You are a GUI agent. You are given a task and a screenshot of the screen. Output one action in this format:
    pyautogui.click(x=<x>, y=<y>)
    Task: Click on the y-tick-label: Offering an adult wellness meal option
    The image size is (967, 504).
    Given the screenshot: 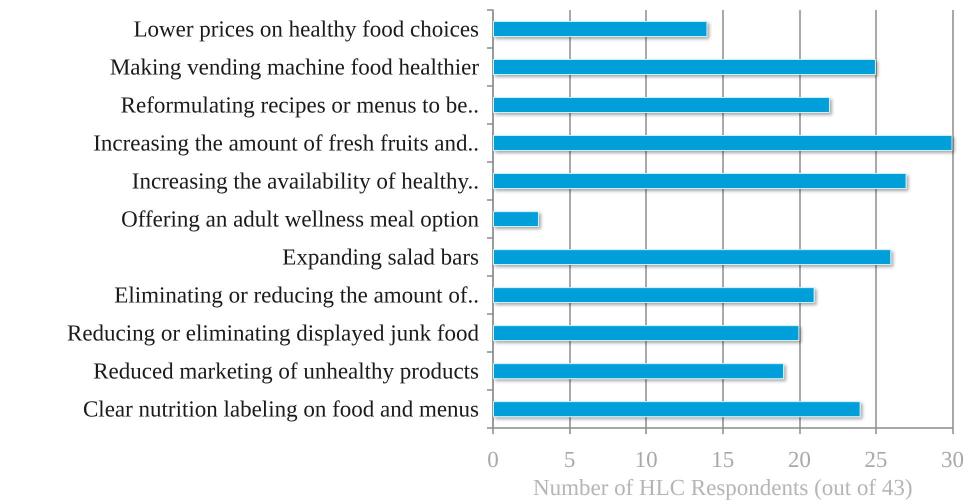 What is the action you would take?
    pyautogui.click(x=300, y=219)
    